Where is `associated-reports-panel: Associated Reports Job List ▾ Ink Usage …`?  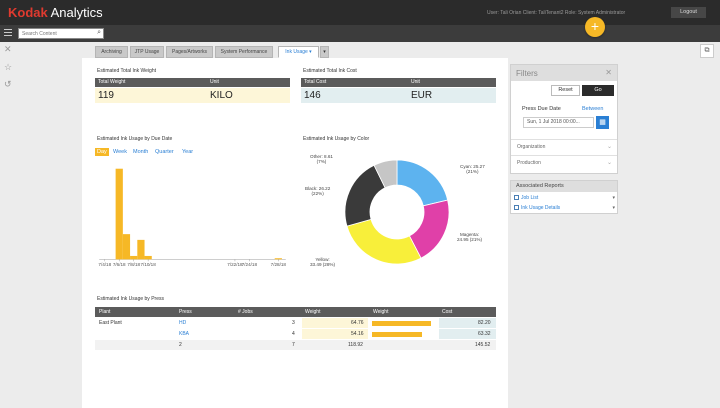
associated-reports-panel: Associated Reports Job List ▾ Ink Usage … is located at coordinates (564, 197).